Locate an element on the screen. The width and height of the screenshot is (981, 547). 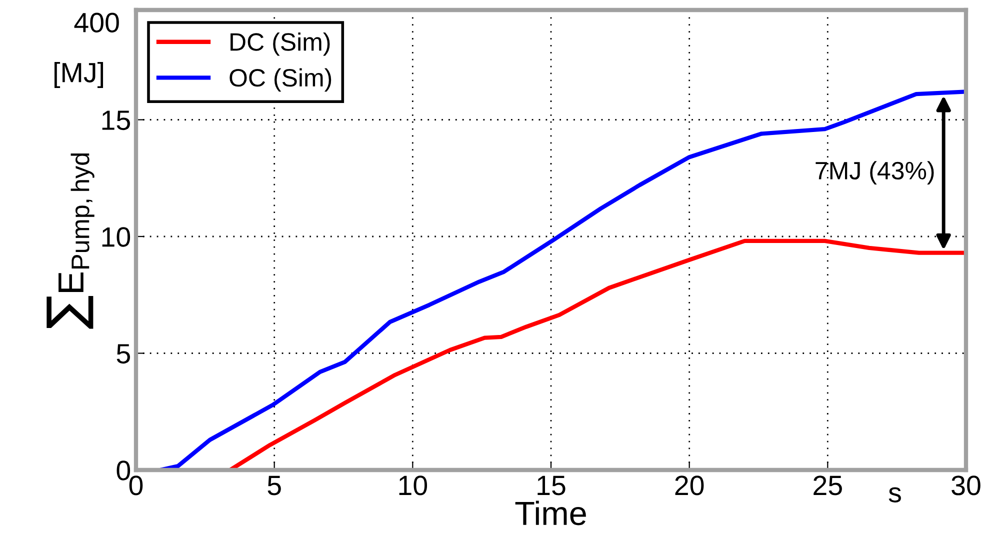
legend-label: DC (Sim) is located at coordinates (280, 44).